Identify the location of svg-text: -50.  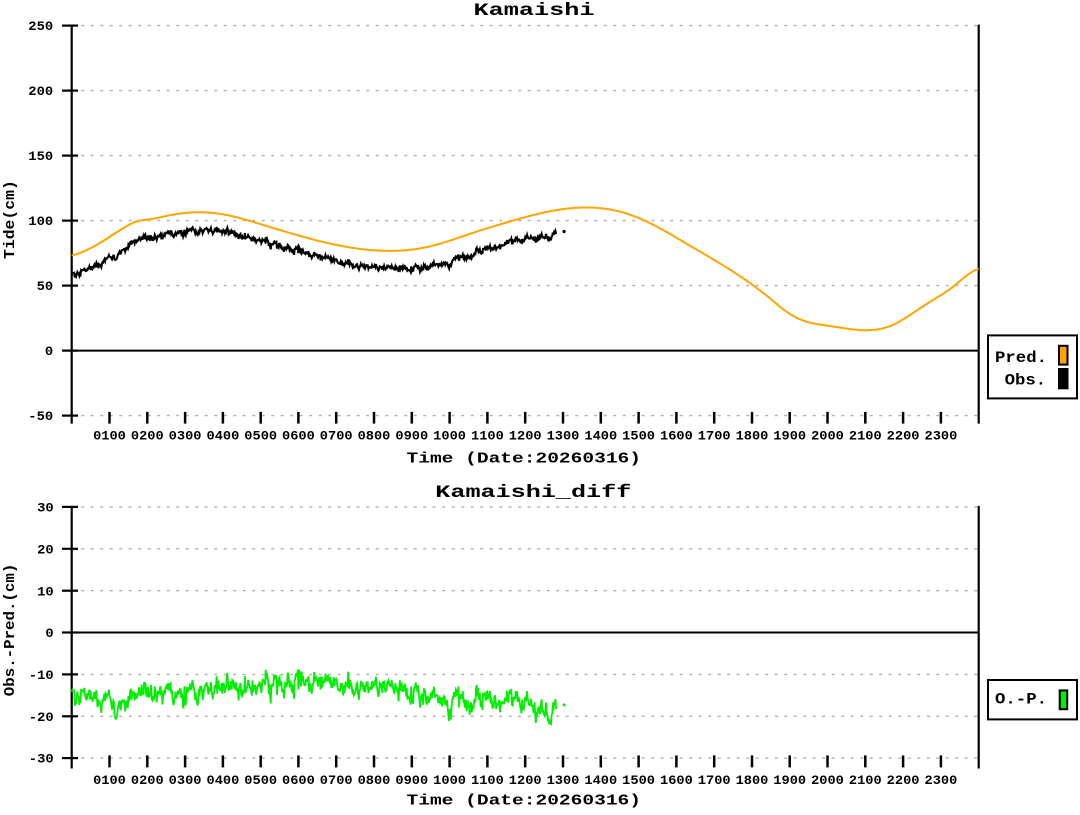
(40, 417).